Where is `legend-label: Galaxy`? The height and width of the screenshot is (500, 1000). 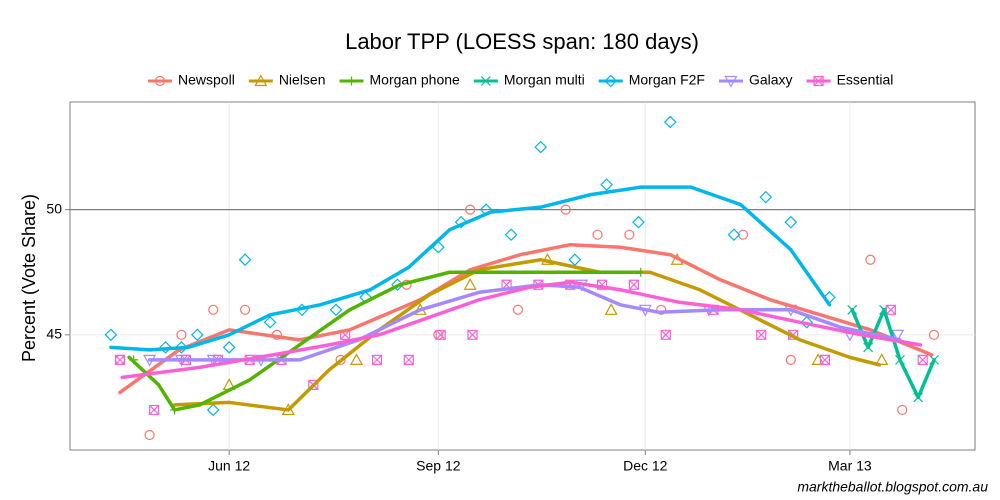
legend-label: Galaxy is located at coordinates (771, 80).